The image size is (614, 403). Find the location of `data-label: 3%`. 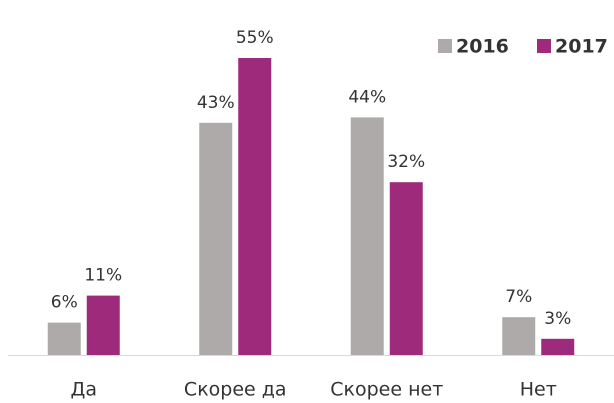

data-label: 3% is located at coordinates (557, 319).